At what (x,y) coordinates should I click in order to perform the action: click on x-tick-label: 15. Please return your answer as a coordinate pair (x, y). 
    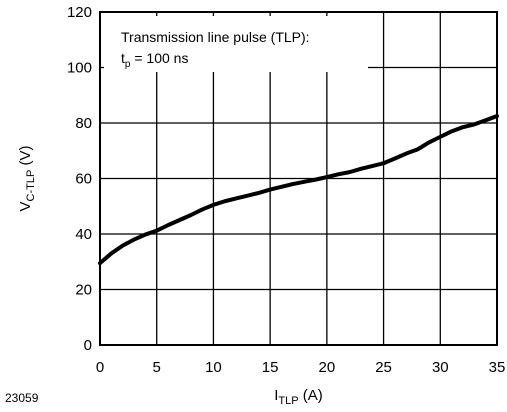
    Looking at the image, I should click on (270, 367).